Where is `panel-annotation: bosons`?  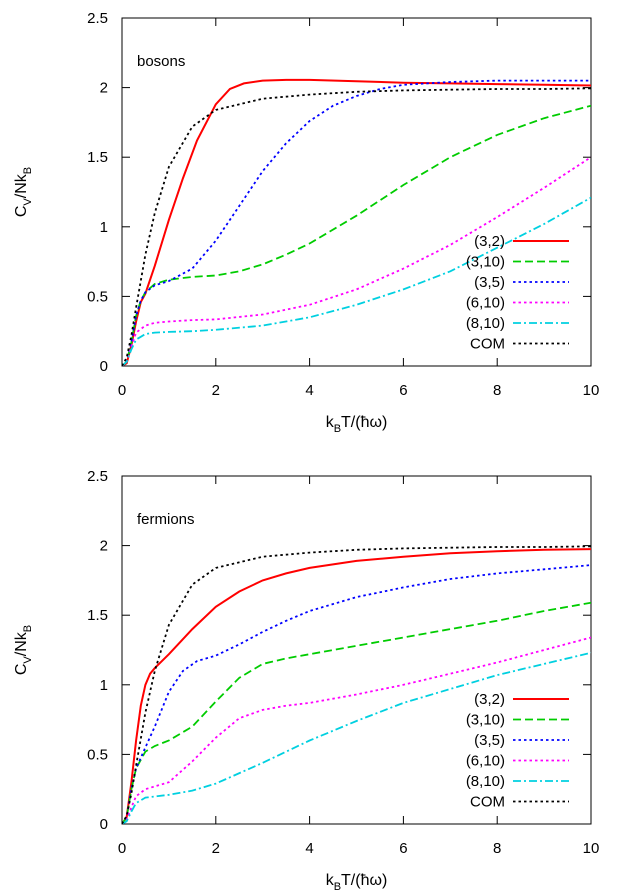
panel-annotation: bosons is located at coordinates (161, 61).